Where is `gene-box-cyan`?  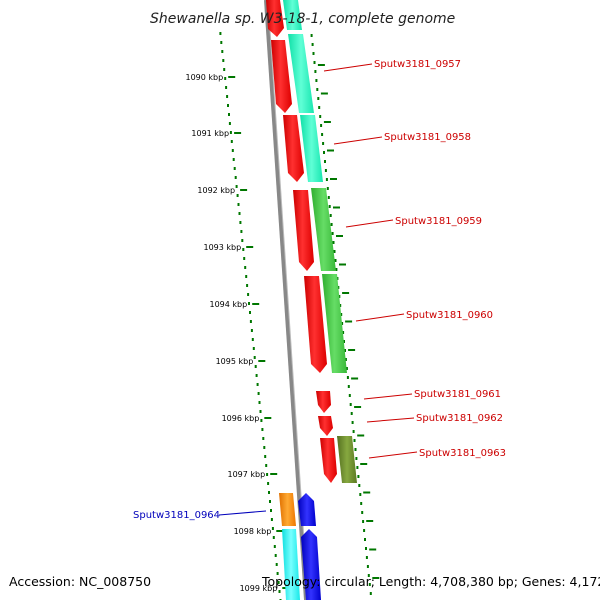
gene-box-cyan is located at coordinates (291, 564).